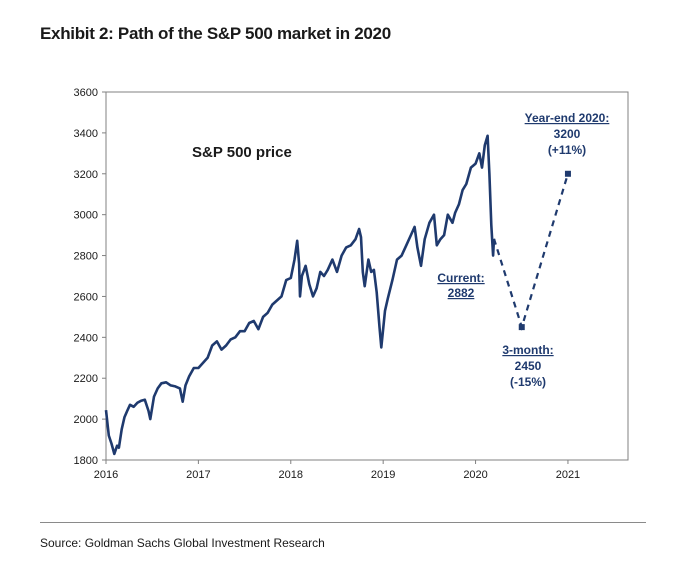  What do you see at coordinates (521, 327) in the screenshot?
I see `three-month-marker` at bounding box center [521, 327].